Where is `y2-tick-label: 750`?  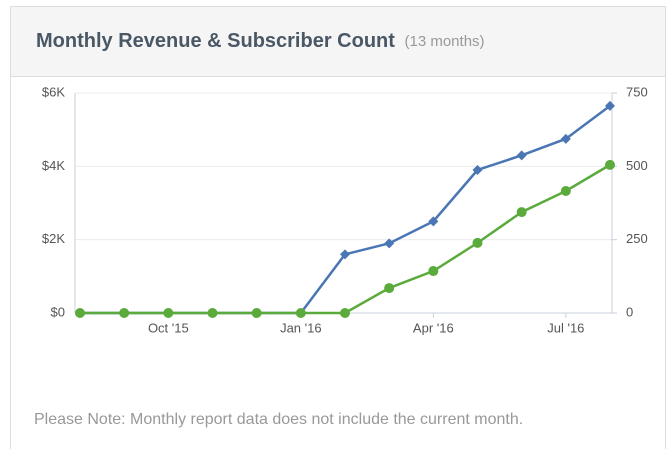 y2-tick-label: 750 is located at coordinates (637, 91).